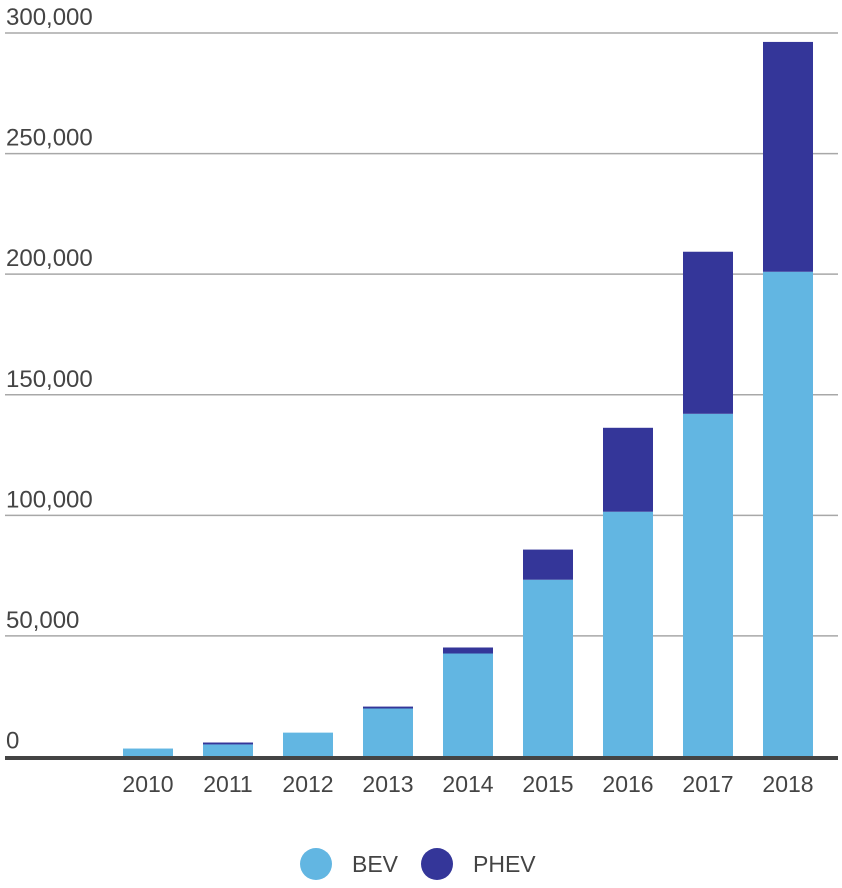 The width and height of the screenshot is (842, 888). I want to click on bar-phev-2011, so click(228, 743).